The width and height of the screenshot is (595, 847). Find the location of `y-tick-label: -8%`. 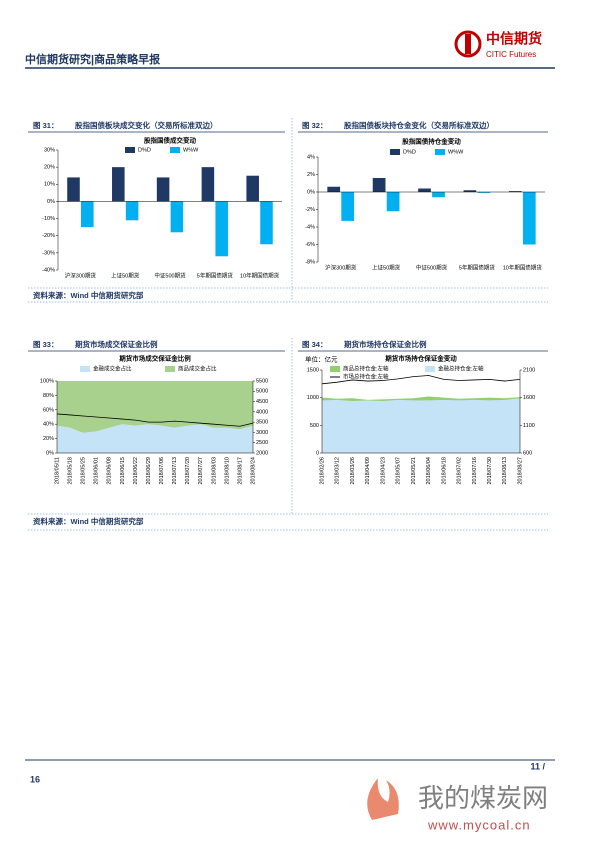

y-tick-label: -8% is located at coordinates (310, 262).